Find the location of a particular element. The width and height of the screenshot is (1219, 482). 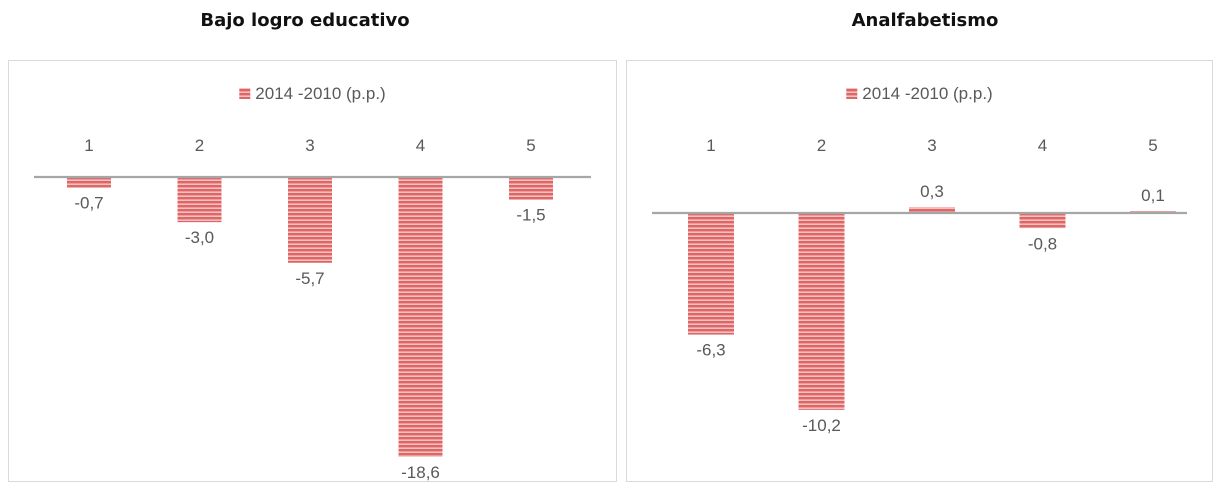

data-label: 0,3 is located at coordinates (932, 191).